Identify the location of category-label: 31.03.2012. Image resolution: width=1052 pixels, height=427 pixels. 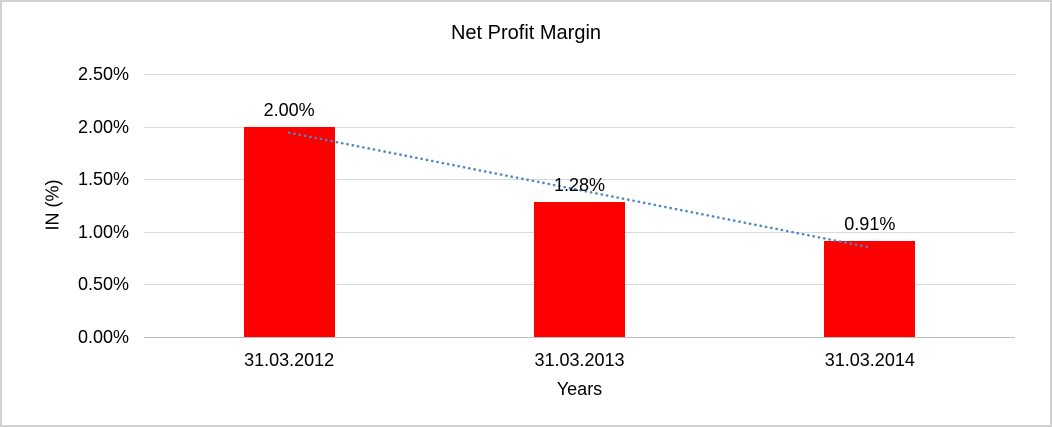
(289, 360).